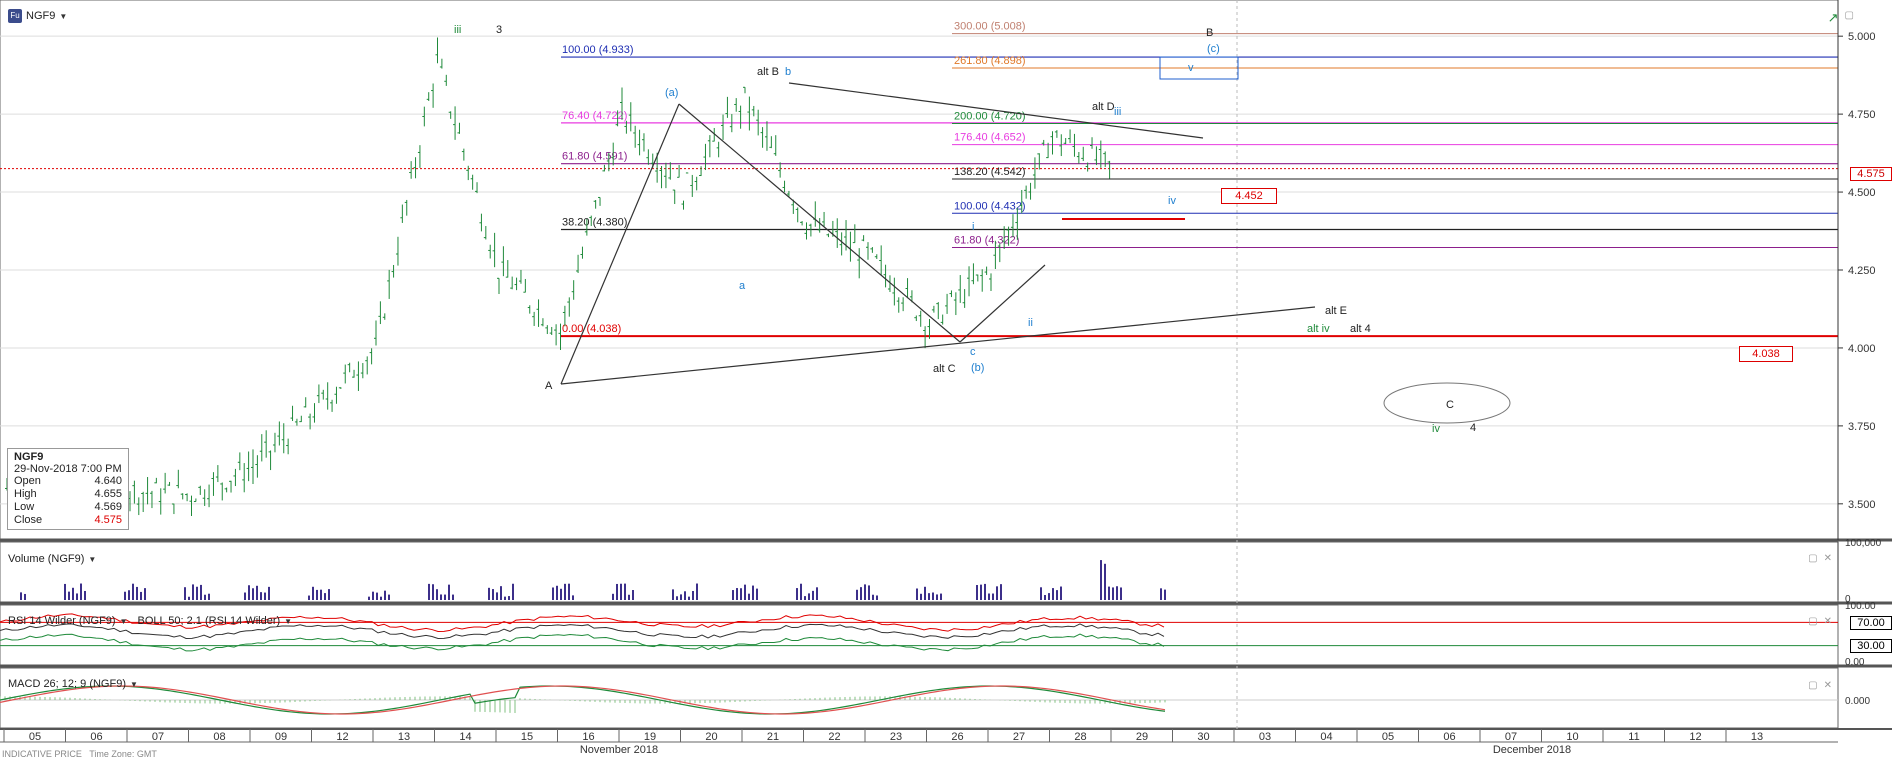  What do you see at coordinates (834, 737) in the screenshot?
I see `x-tick-label: 22` at bounding box center [834, 737].